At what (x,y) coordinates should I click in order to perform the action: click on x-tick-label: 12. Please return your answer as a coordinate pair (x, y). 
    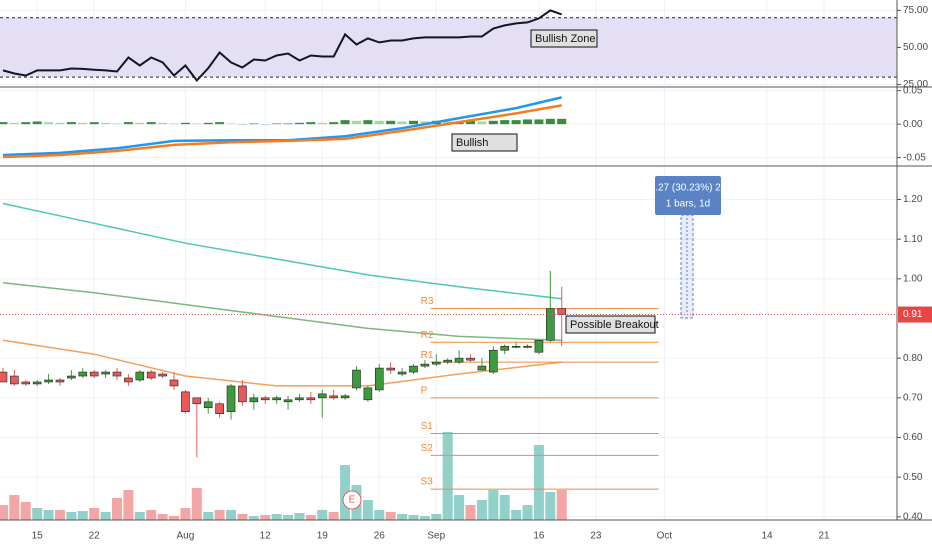
    Looking at the image, I should click on (266, 536).